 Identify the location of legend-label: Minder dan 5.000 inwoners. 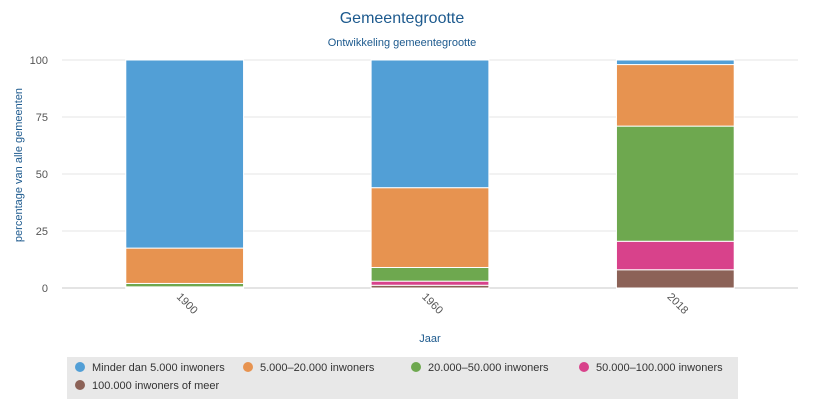
(158, 368).